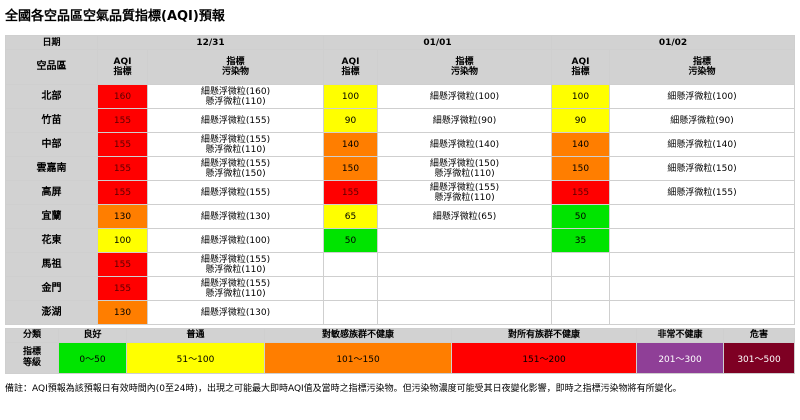  What do you see at coordinates (51, 42) in the screenshot?
I see `date-header: 日期` at bounding box center [51, 42].